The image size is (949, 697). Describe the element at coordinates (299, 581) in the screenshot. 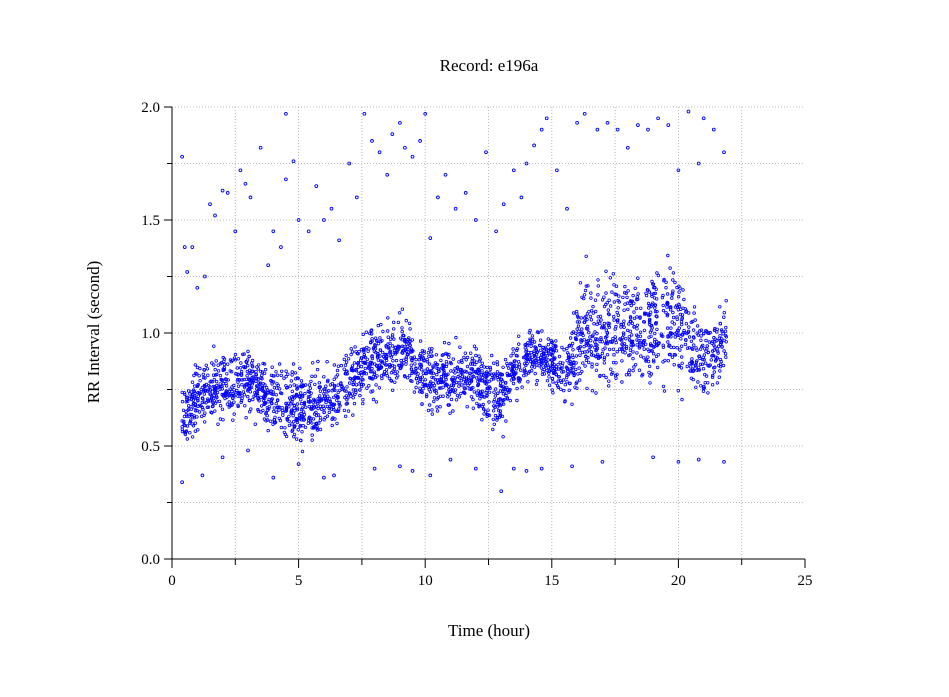

I see `x-tick-label: 5` at that location.